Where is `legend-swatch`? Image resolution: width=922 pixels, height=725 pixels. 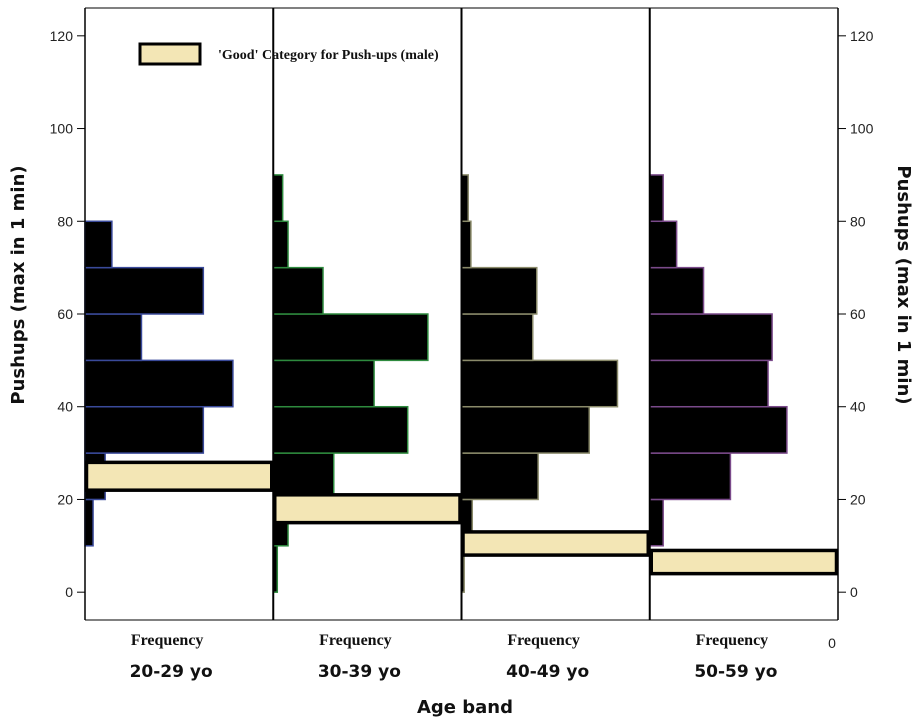
legend-swatch is located at coordinates (170, 54).